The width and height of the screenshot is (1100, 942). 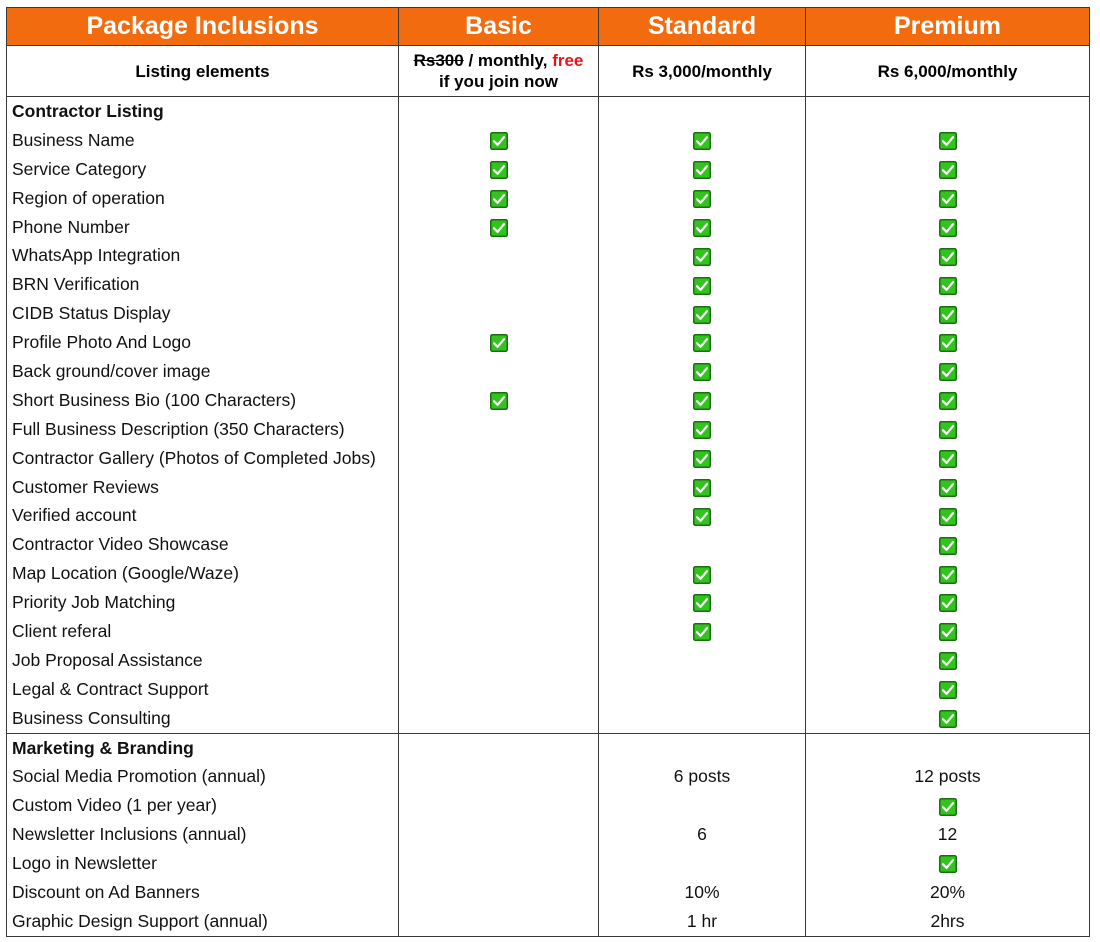 I want to click on premium-value-cell: 12, so click(x=947, y=835).